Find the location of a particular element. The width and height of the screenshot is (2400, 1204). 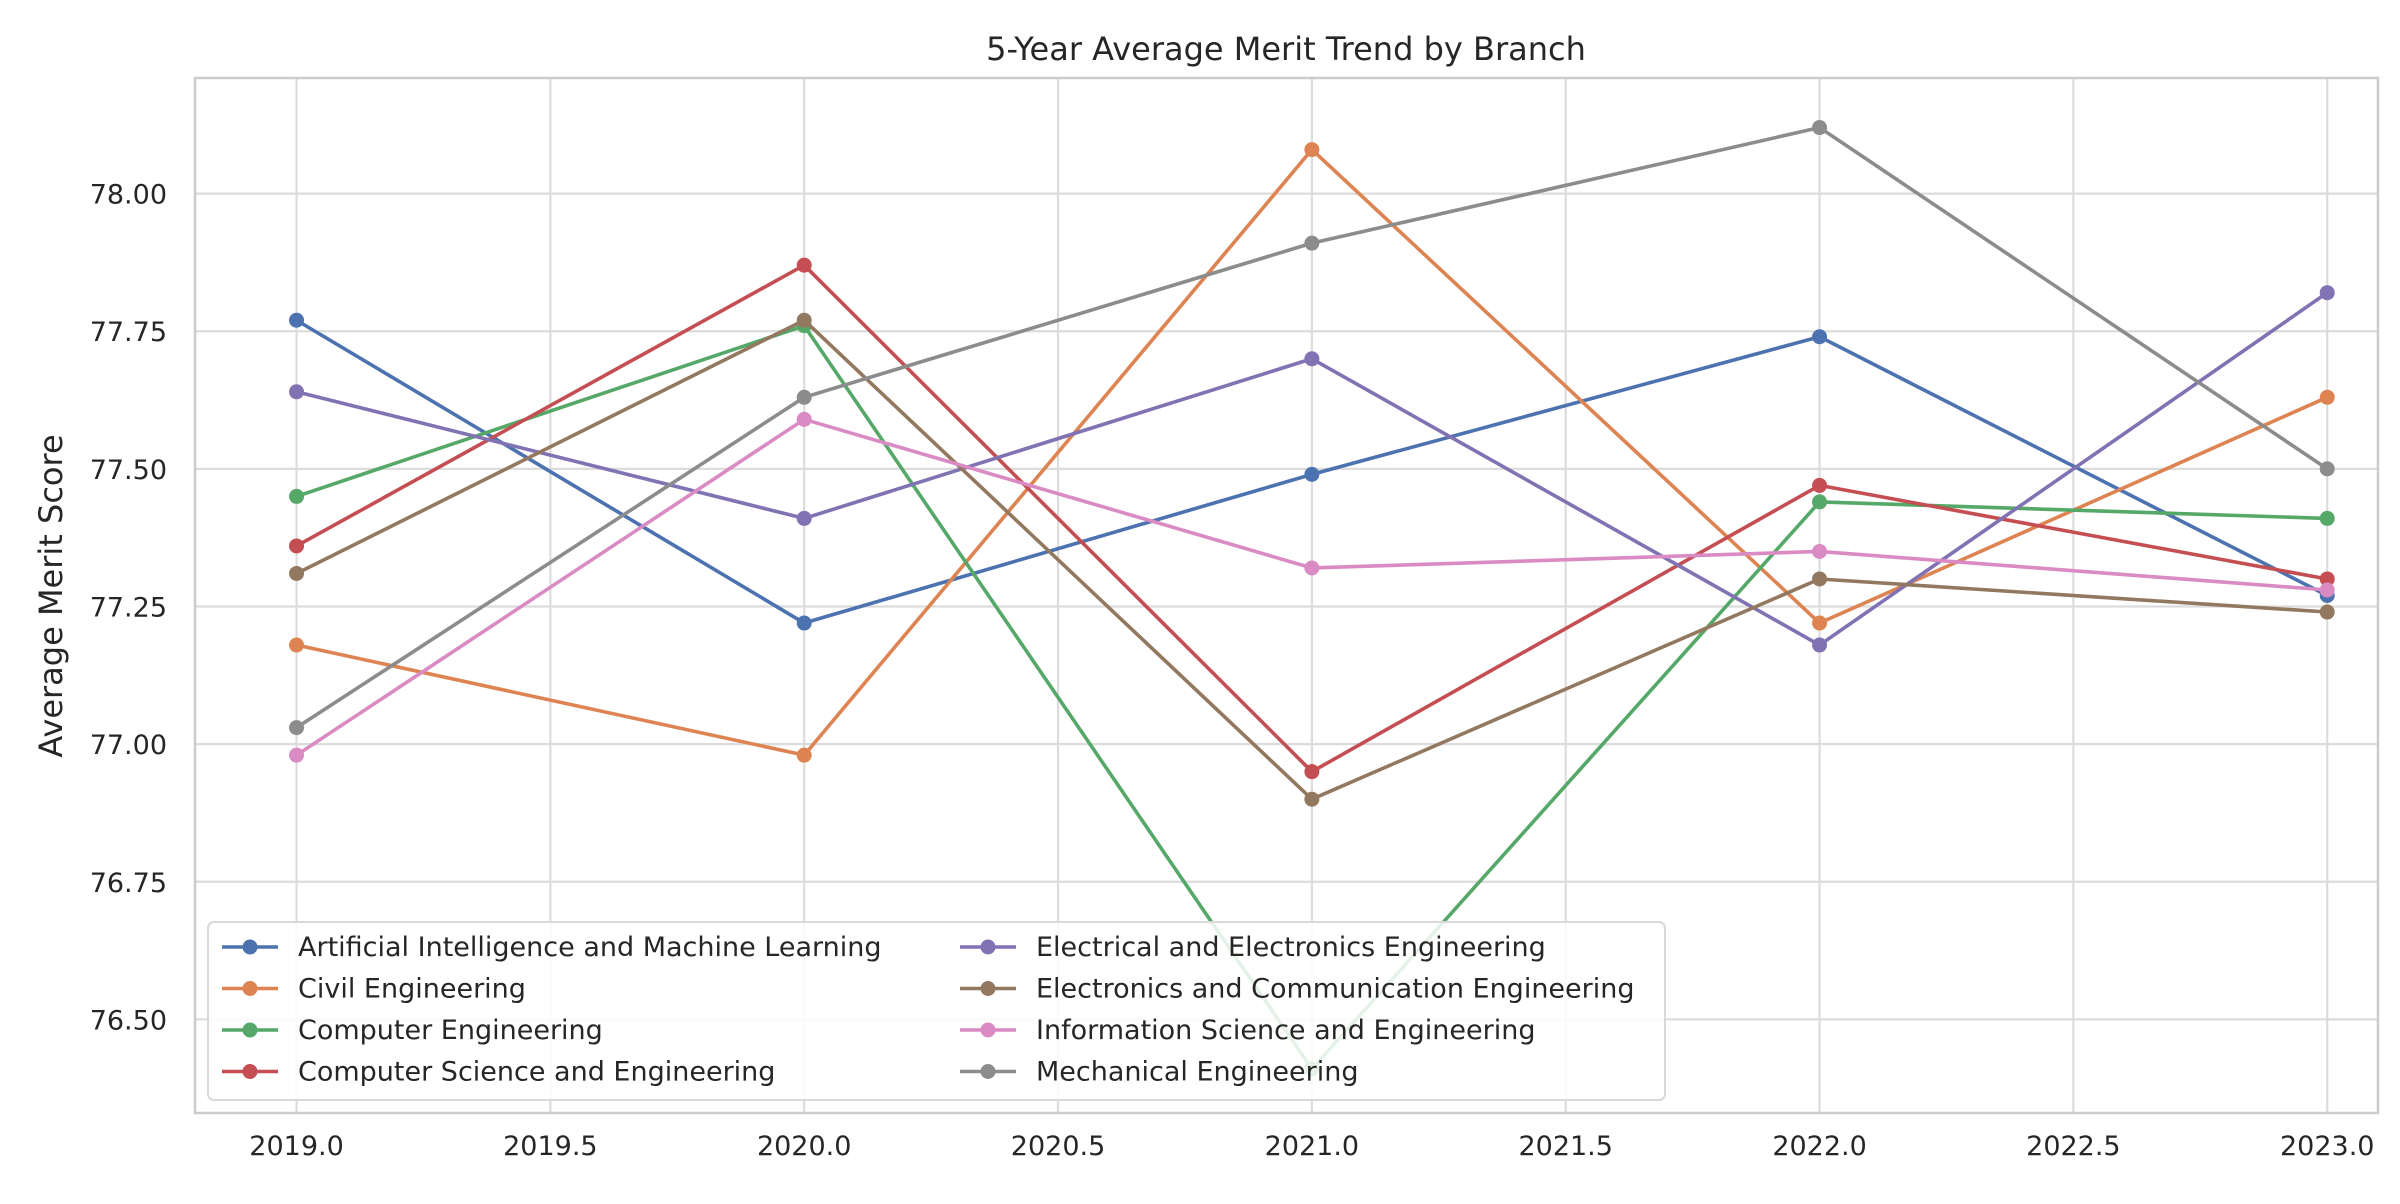

legend-box is located at coordinates (936, 1011).